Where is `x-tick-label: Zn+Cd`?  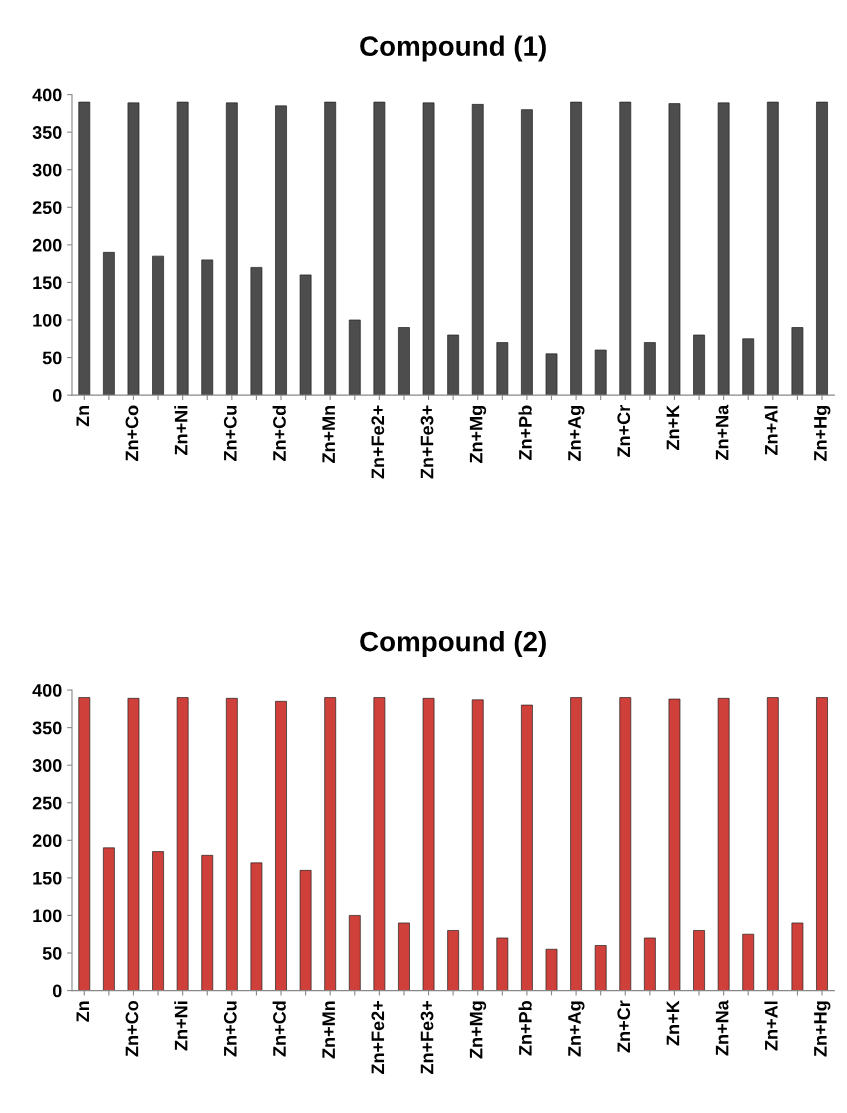 x-tick-label: Zn+Cd is located at coordinates (279, 1029).